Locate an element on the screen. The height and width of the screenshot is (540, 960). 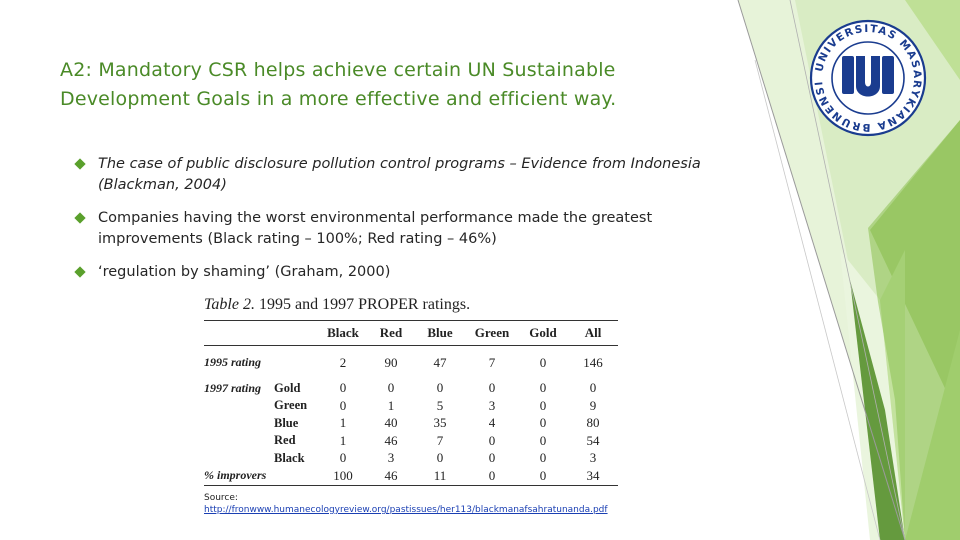
table-cell: 100 is located at coordinates (343, 476).